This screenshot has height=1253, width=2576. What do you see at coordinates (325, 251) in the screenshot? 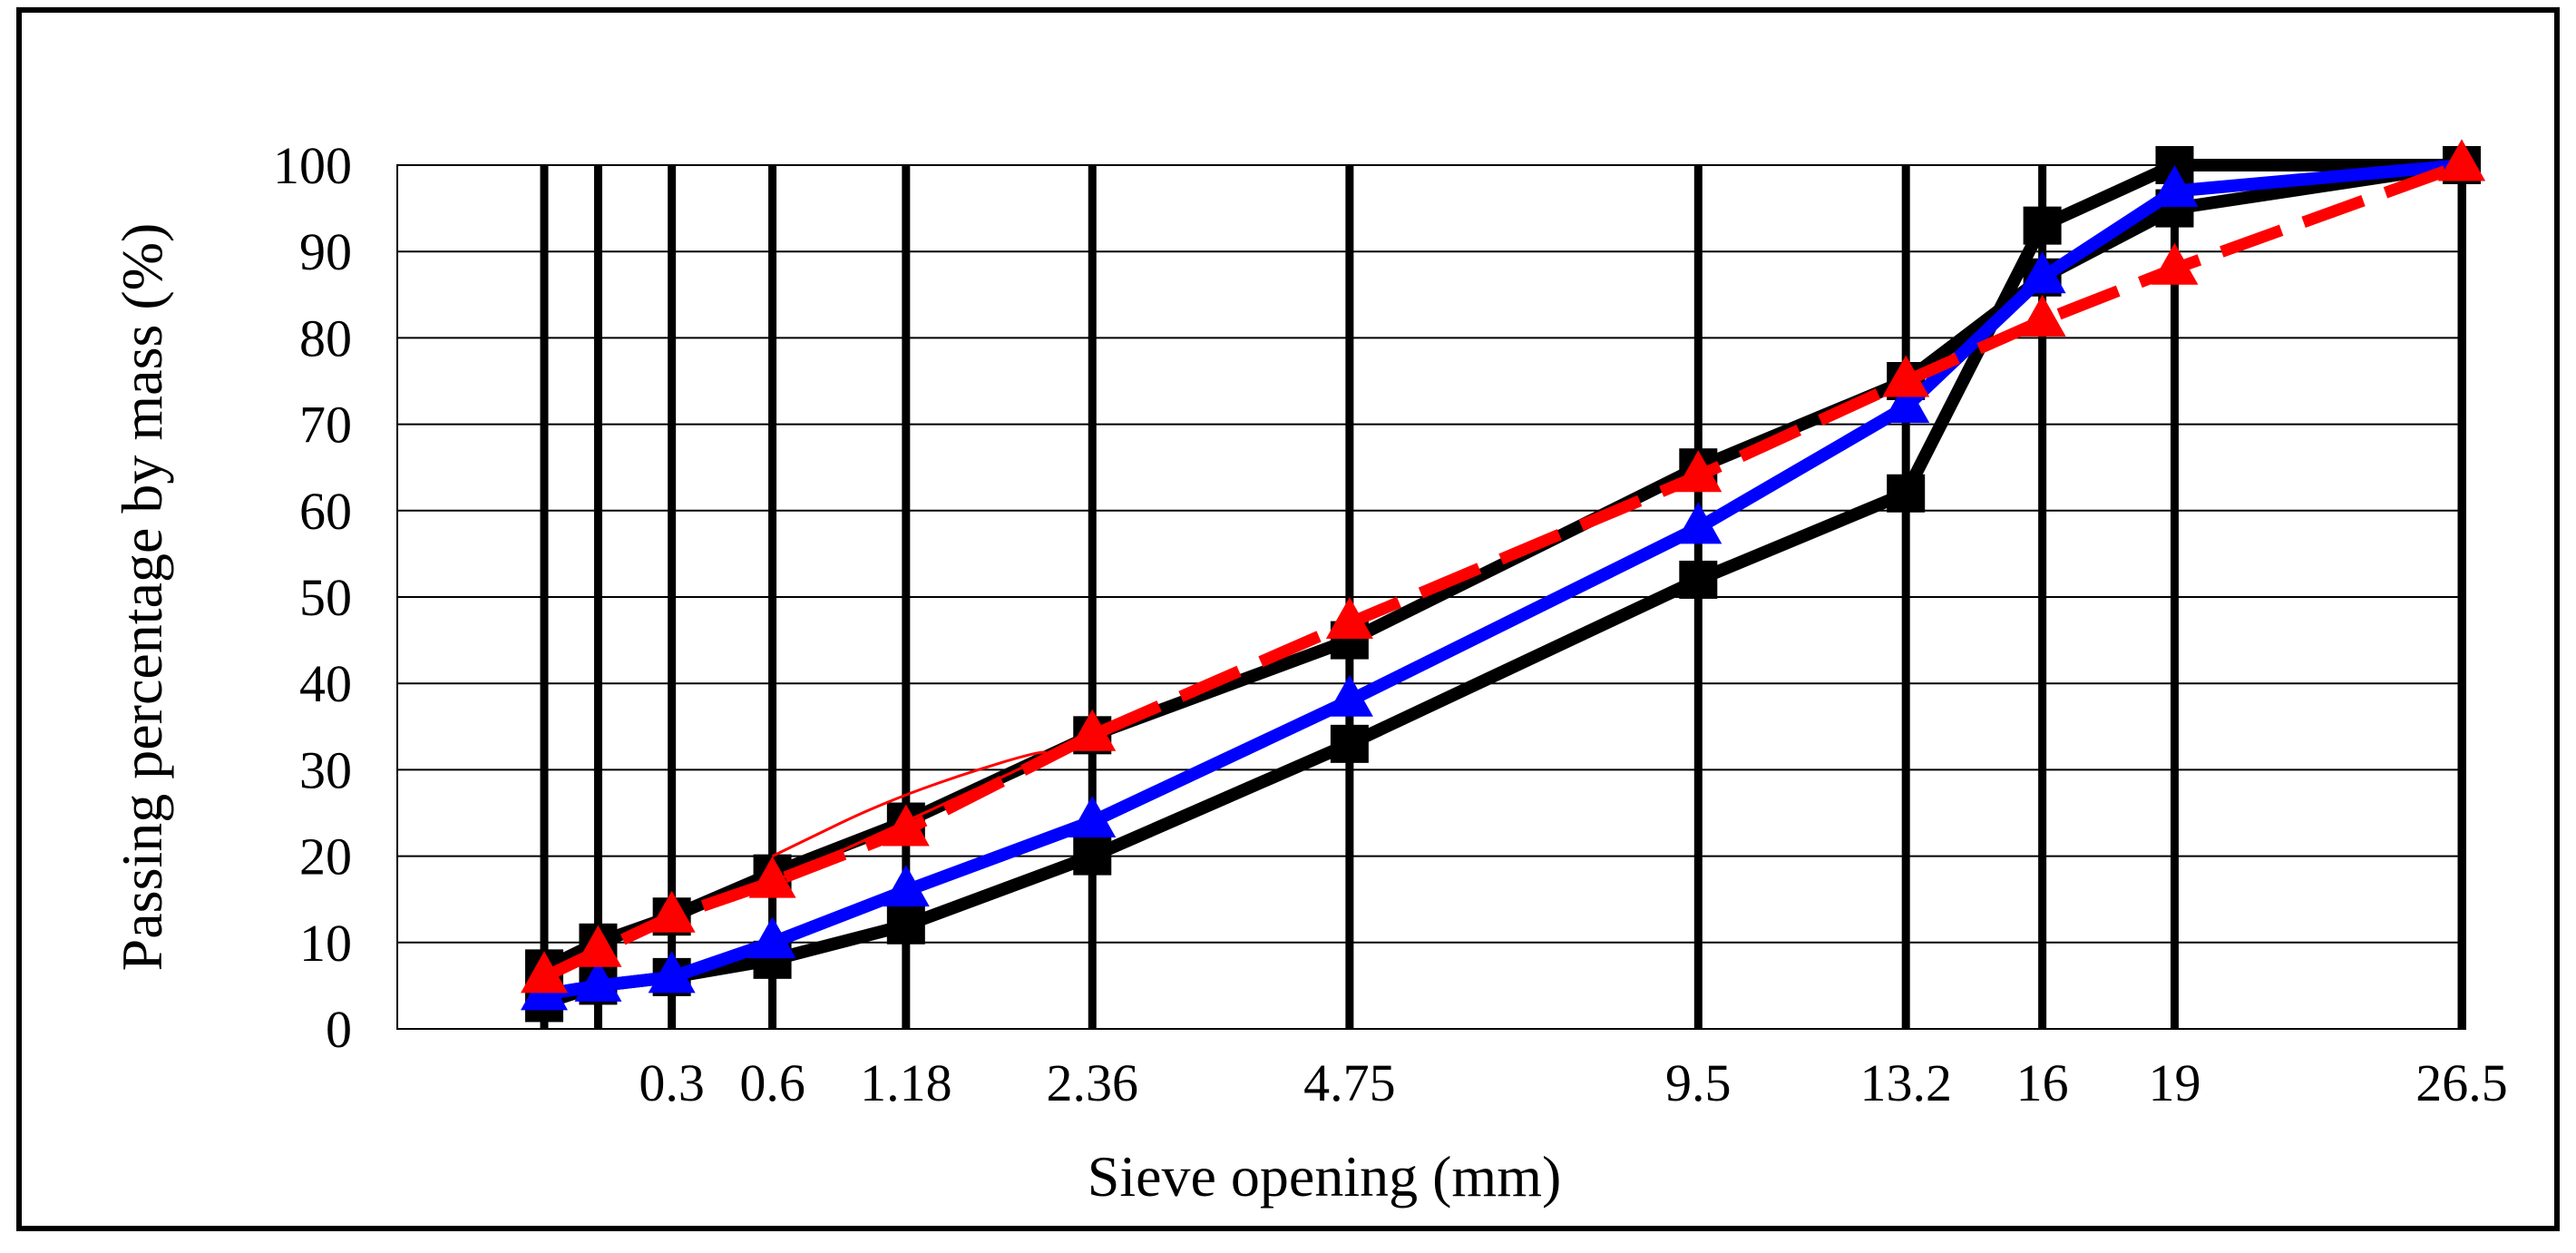
I see `y-tick-label: 90` at bounding box center [325, 251].